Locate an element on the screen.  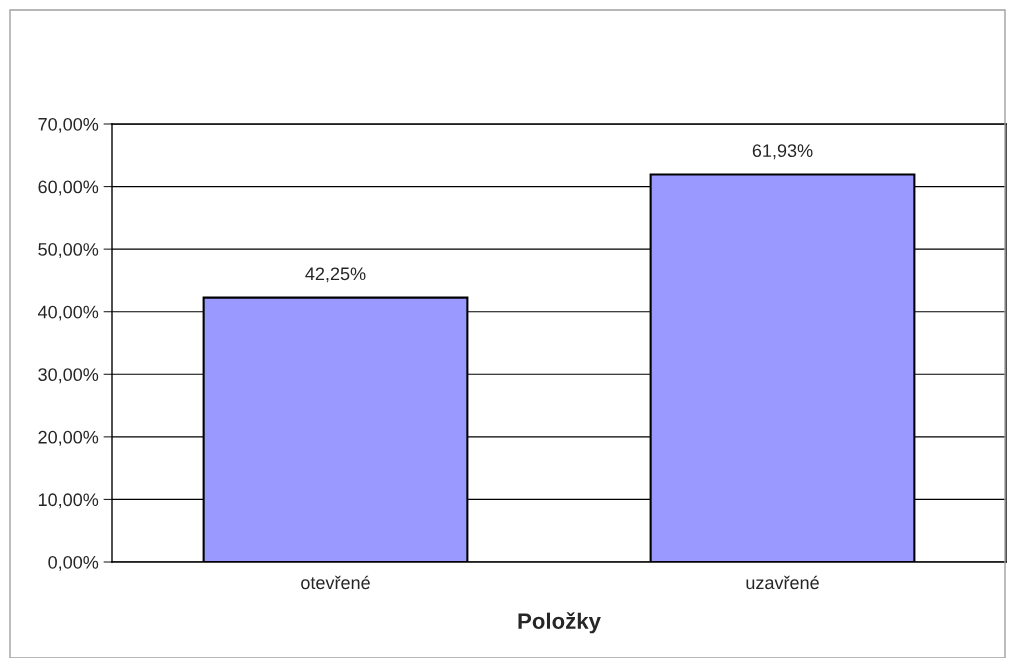
data-label: 42,25% is located at coordinates (335, 275).